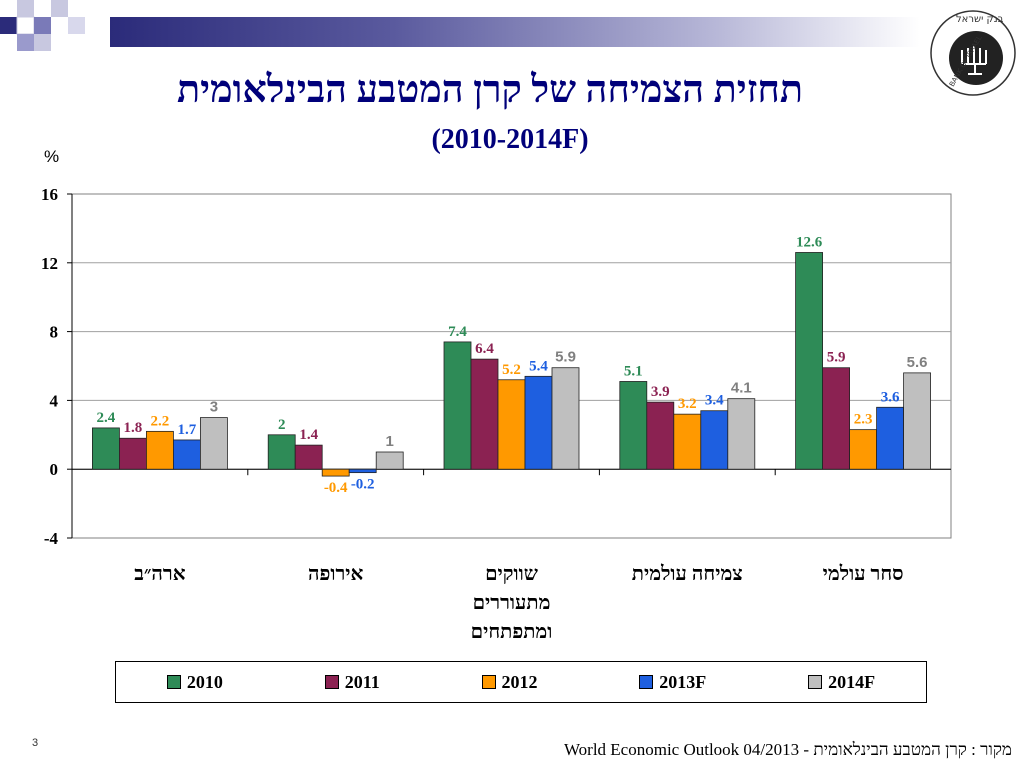 This screenshot has height=768, width=1024. I want to click on data-label-2010-1: 2, so click(282, 425).